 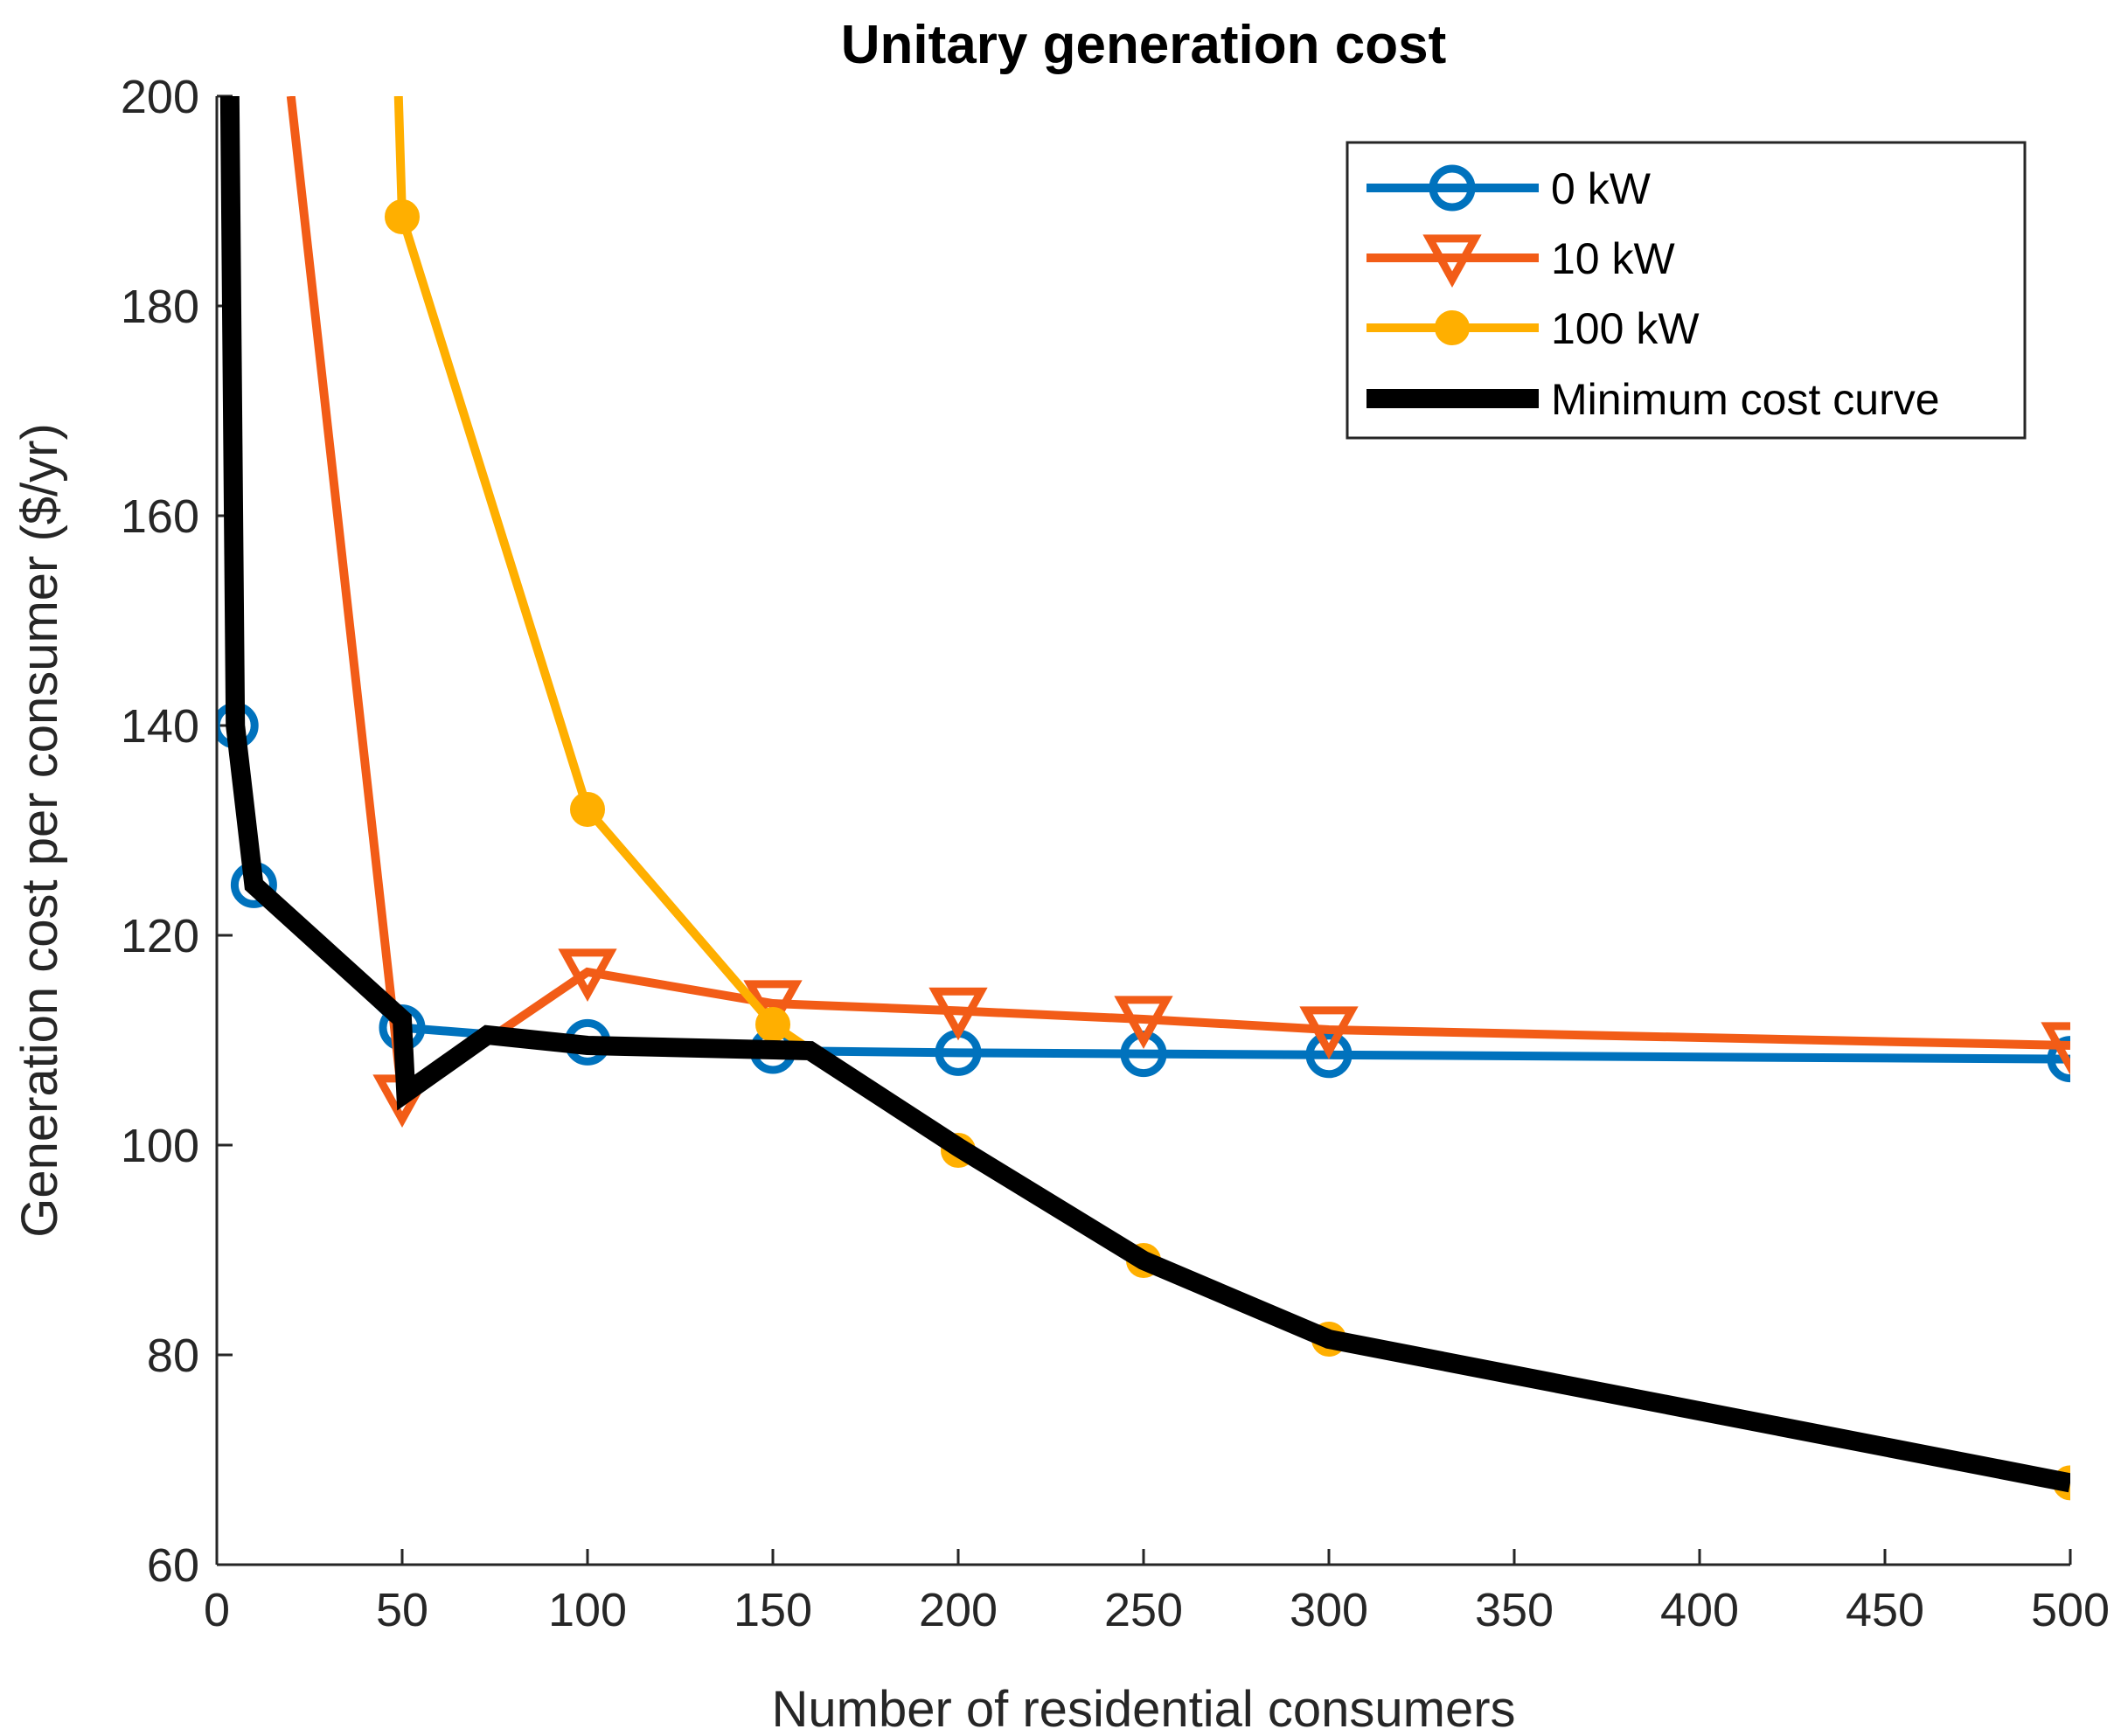 I want to click on chart-title: Unitary generation cost, so click(x=1143, y=45).